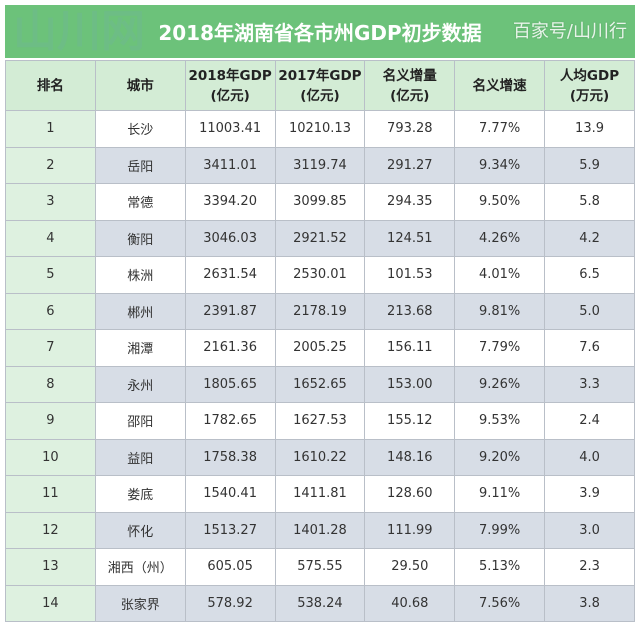  Describe the element at coordinates (230, 202) in the screenshot. I see `table-cell: 3394.20` at that location.